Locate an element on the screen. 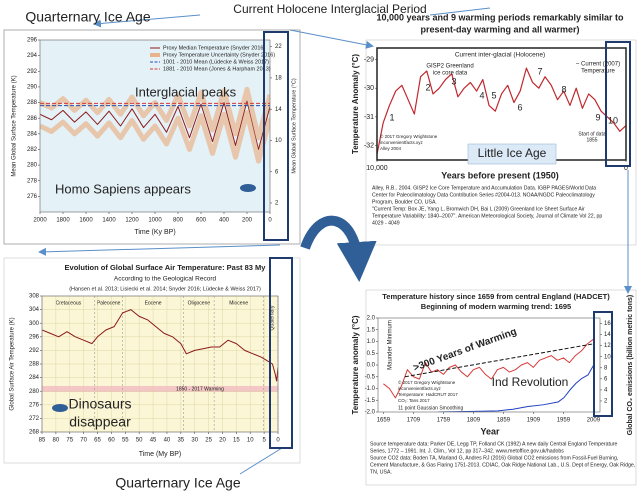  annotation: Current inter-glacial (Holocene) is located at coordinates (500, 55).